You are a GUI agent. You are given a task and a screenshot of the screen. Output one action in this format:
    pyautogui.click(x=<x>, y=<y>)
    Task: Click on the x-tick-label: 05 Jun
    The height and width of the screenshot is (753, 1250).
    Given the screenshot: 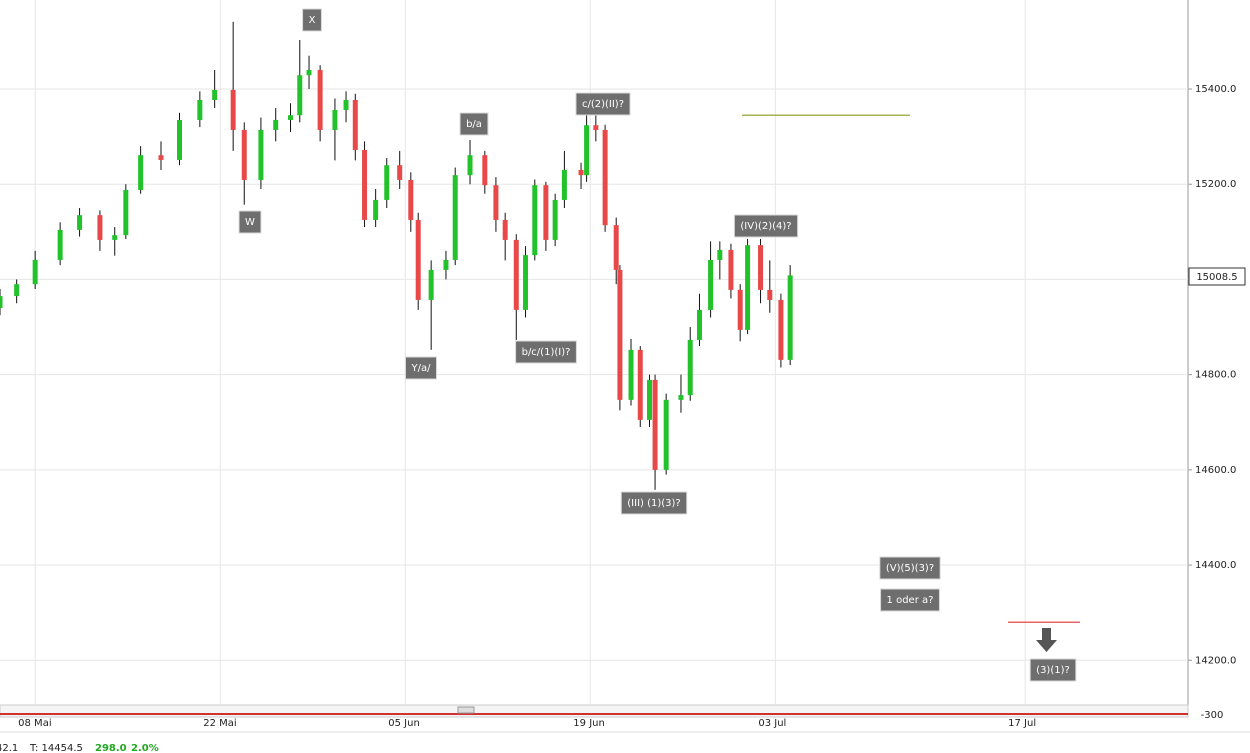 What is the action you would take?
    pyautogui.click(x=404, y=723)
    